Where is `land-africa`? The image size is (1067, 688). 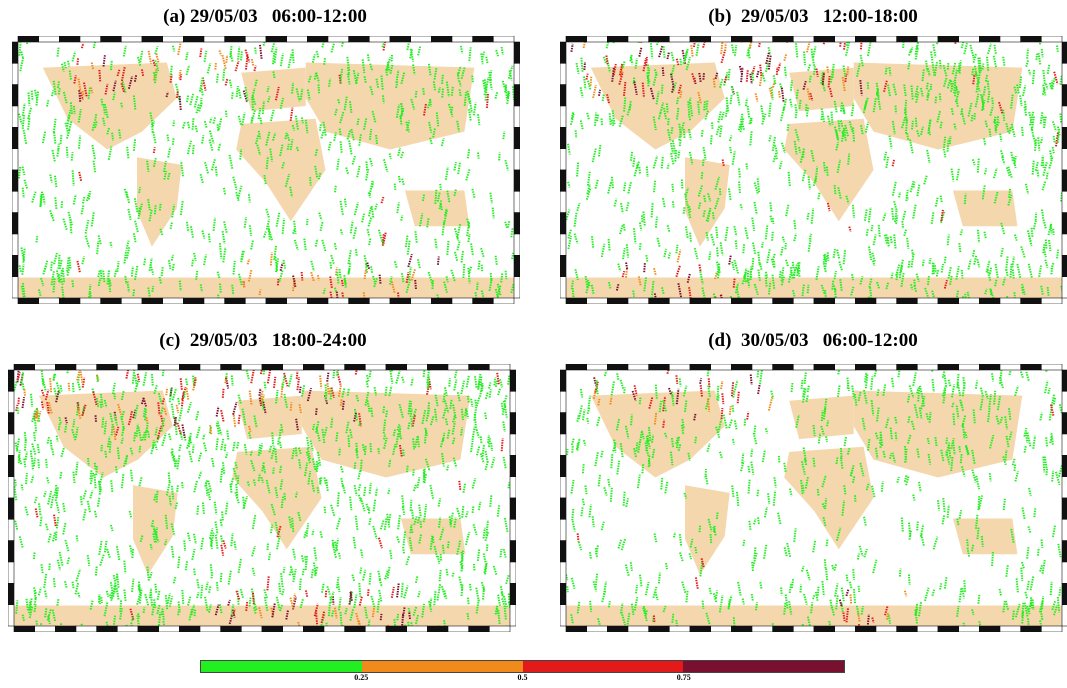 land-africa is located at coordinates (829, 170).